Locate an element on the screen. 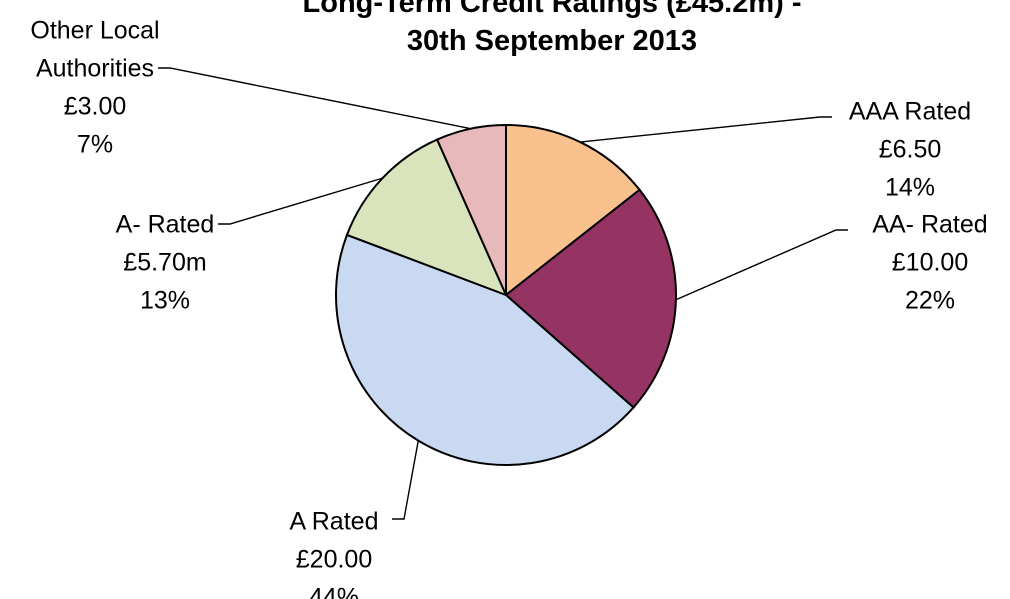 The image size is (1010, 599). slice-label-2-percent: 44% is located at coordinates (334, 591).